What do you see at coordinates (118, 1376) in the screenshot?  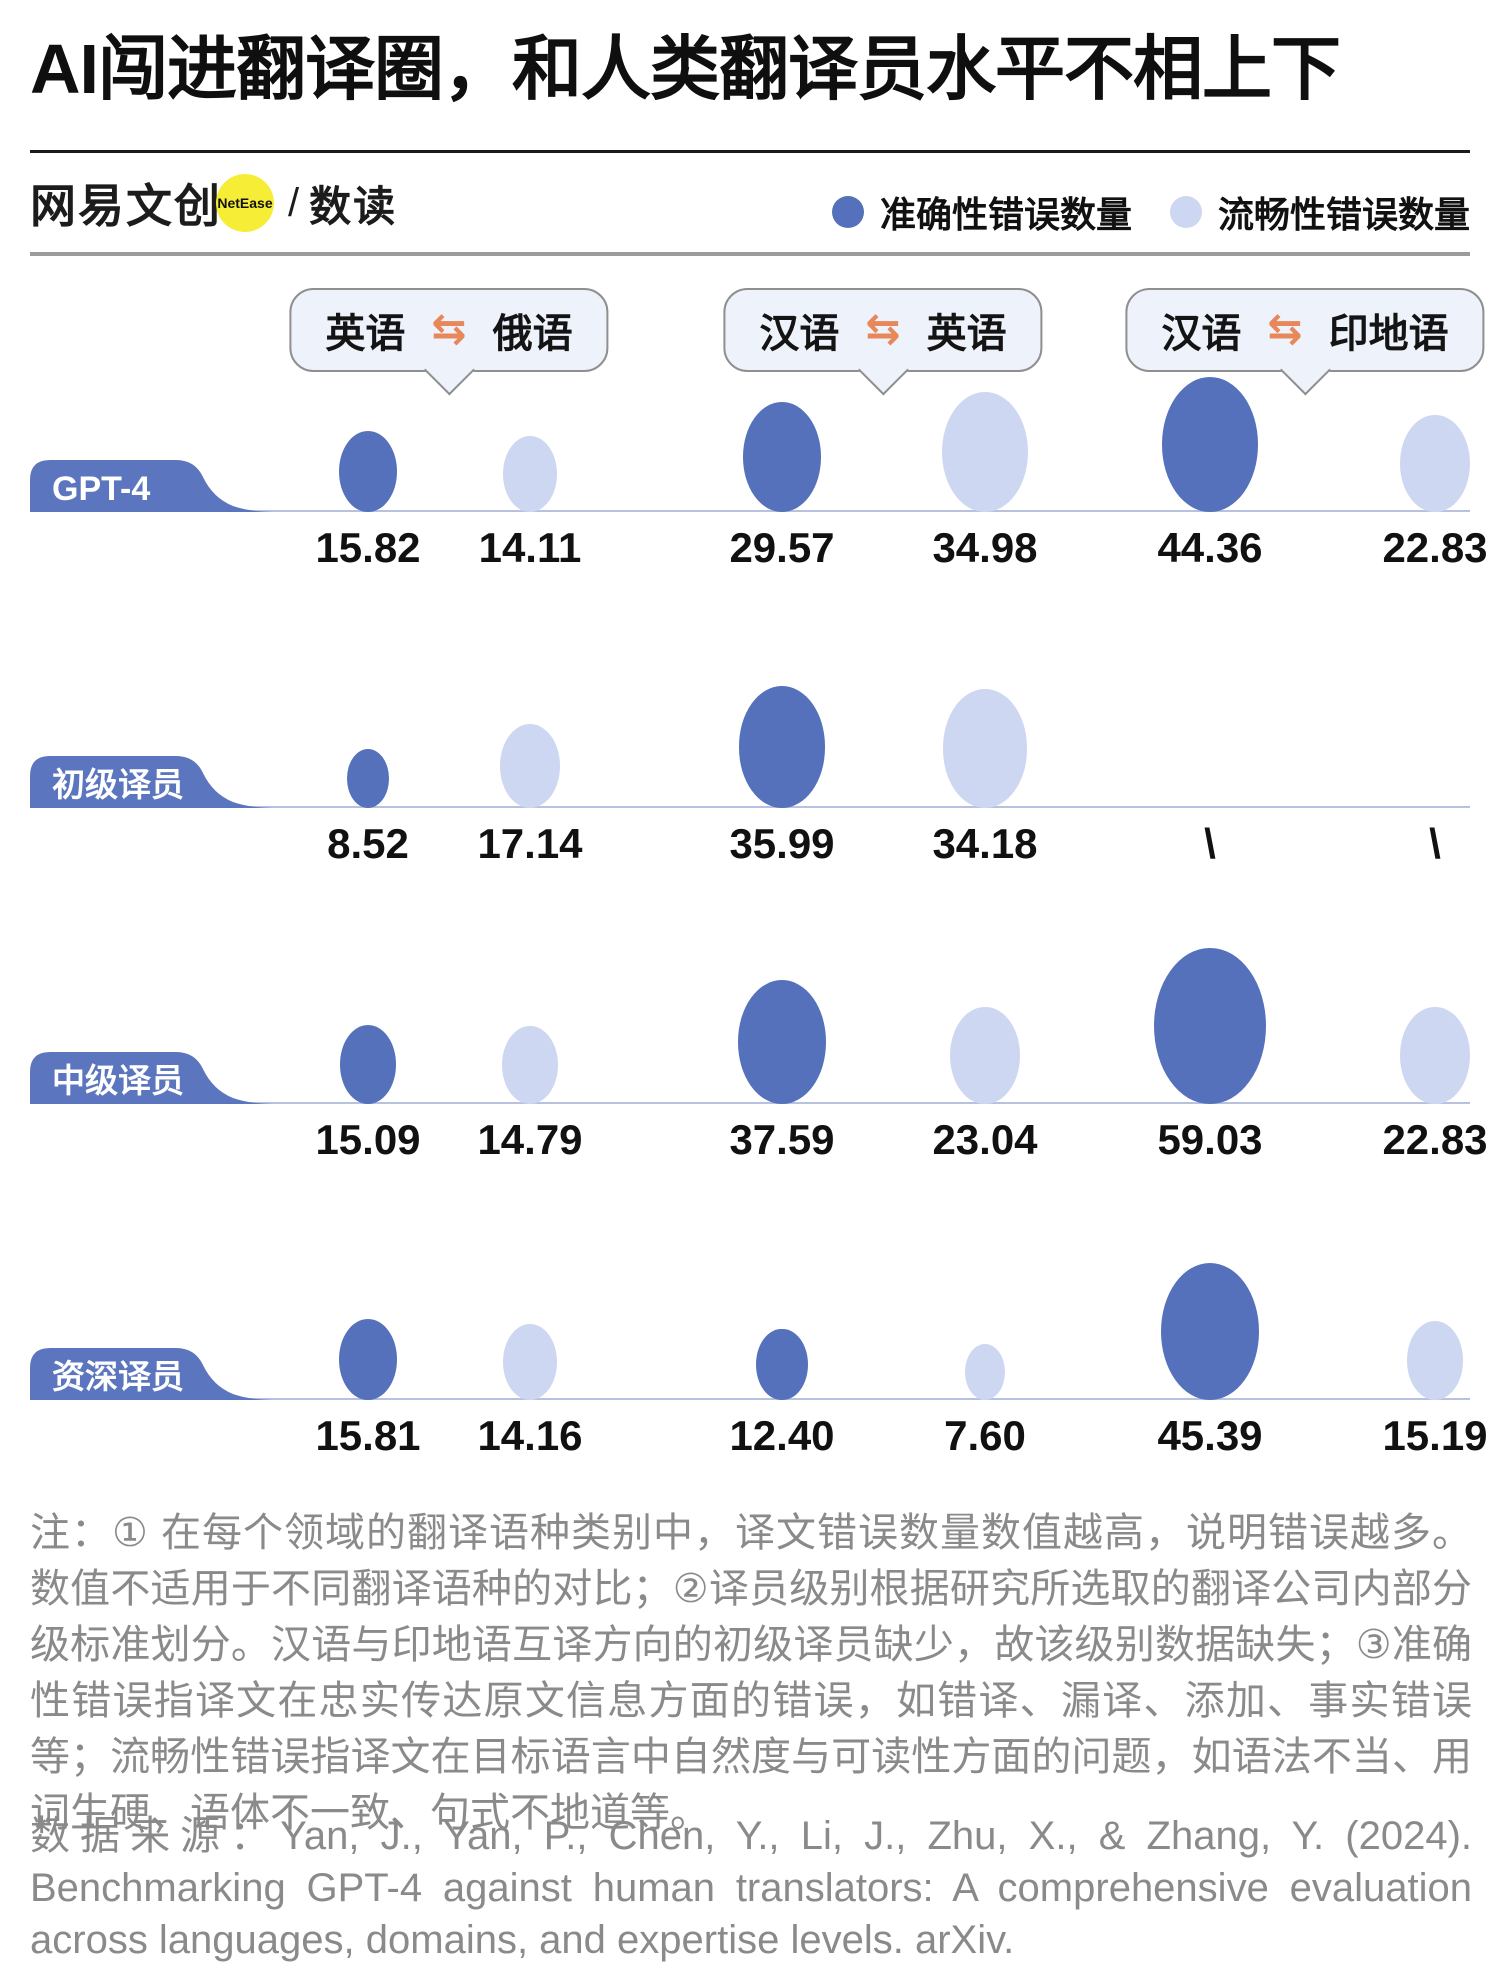 I see `row-label-text: 资深译员` at bounding box center [118, 1376].